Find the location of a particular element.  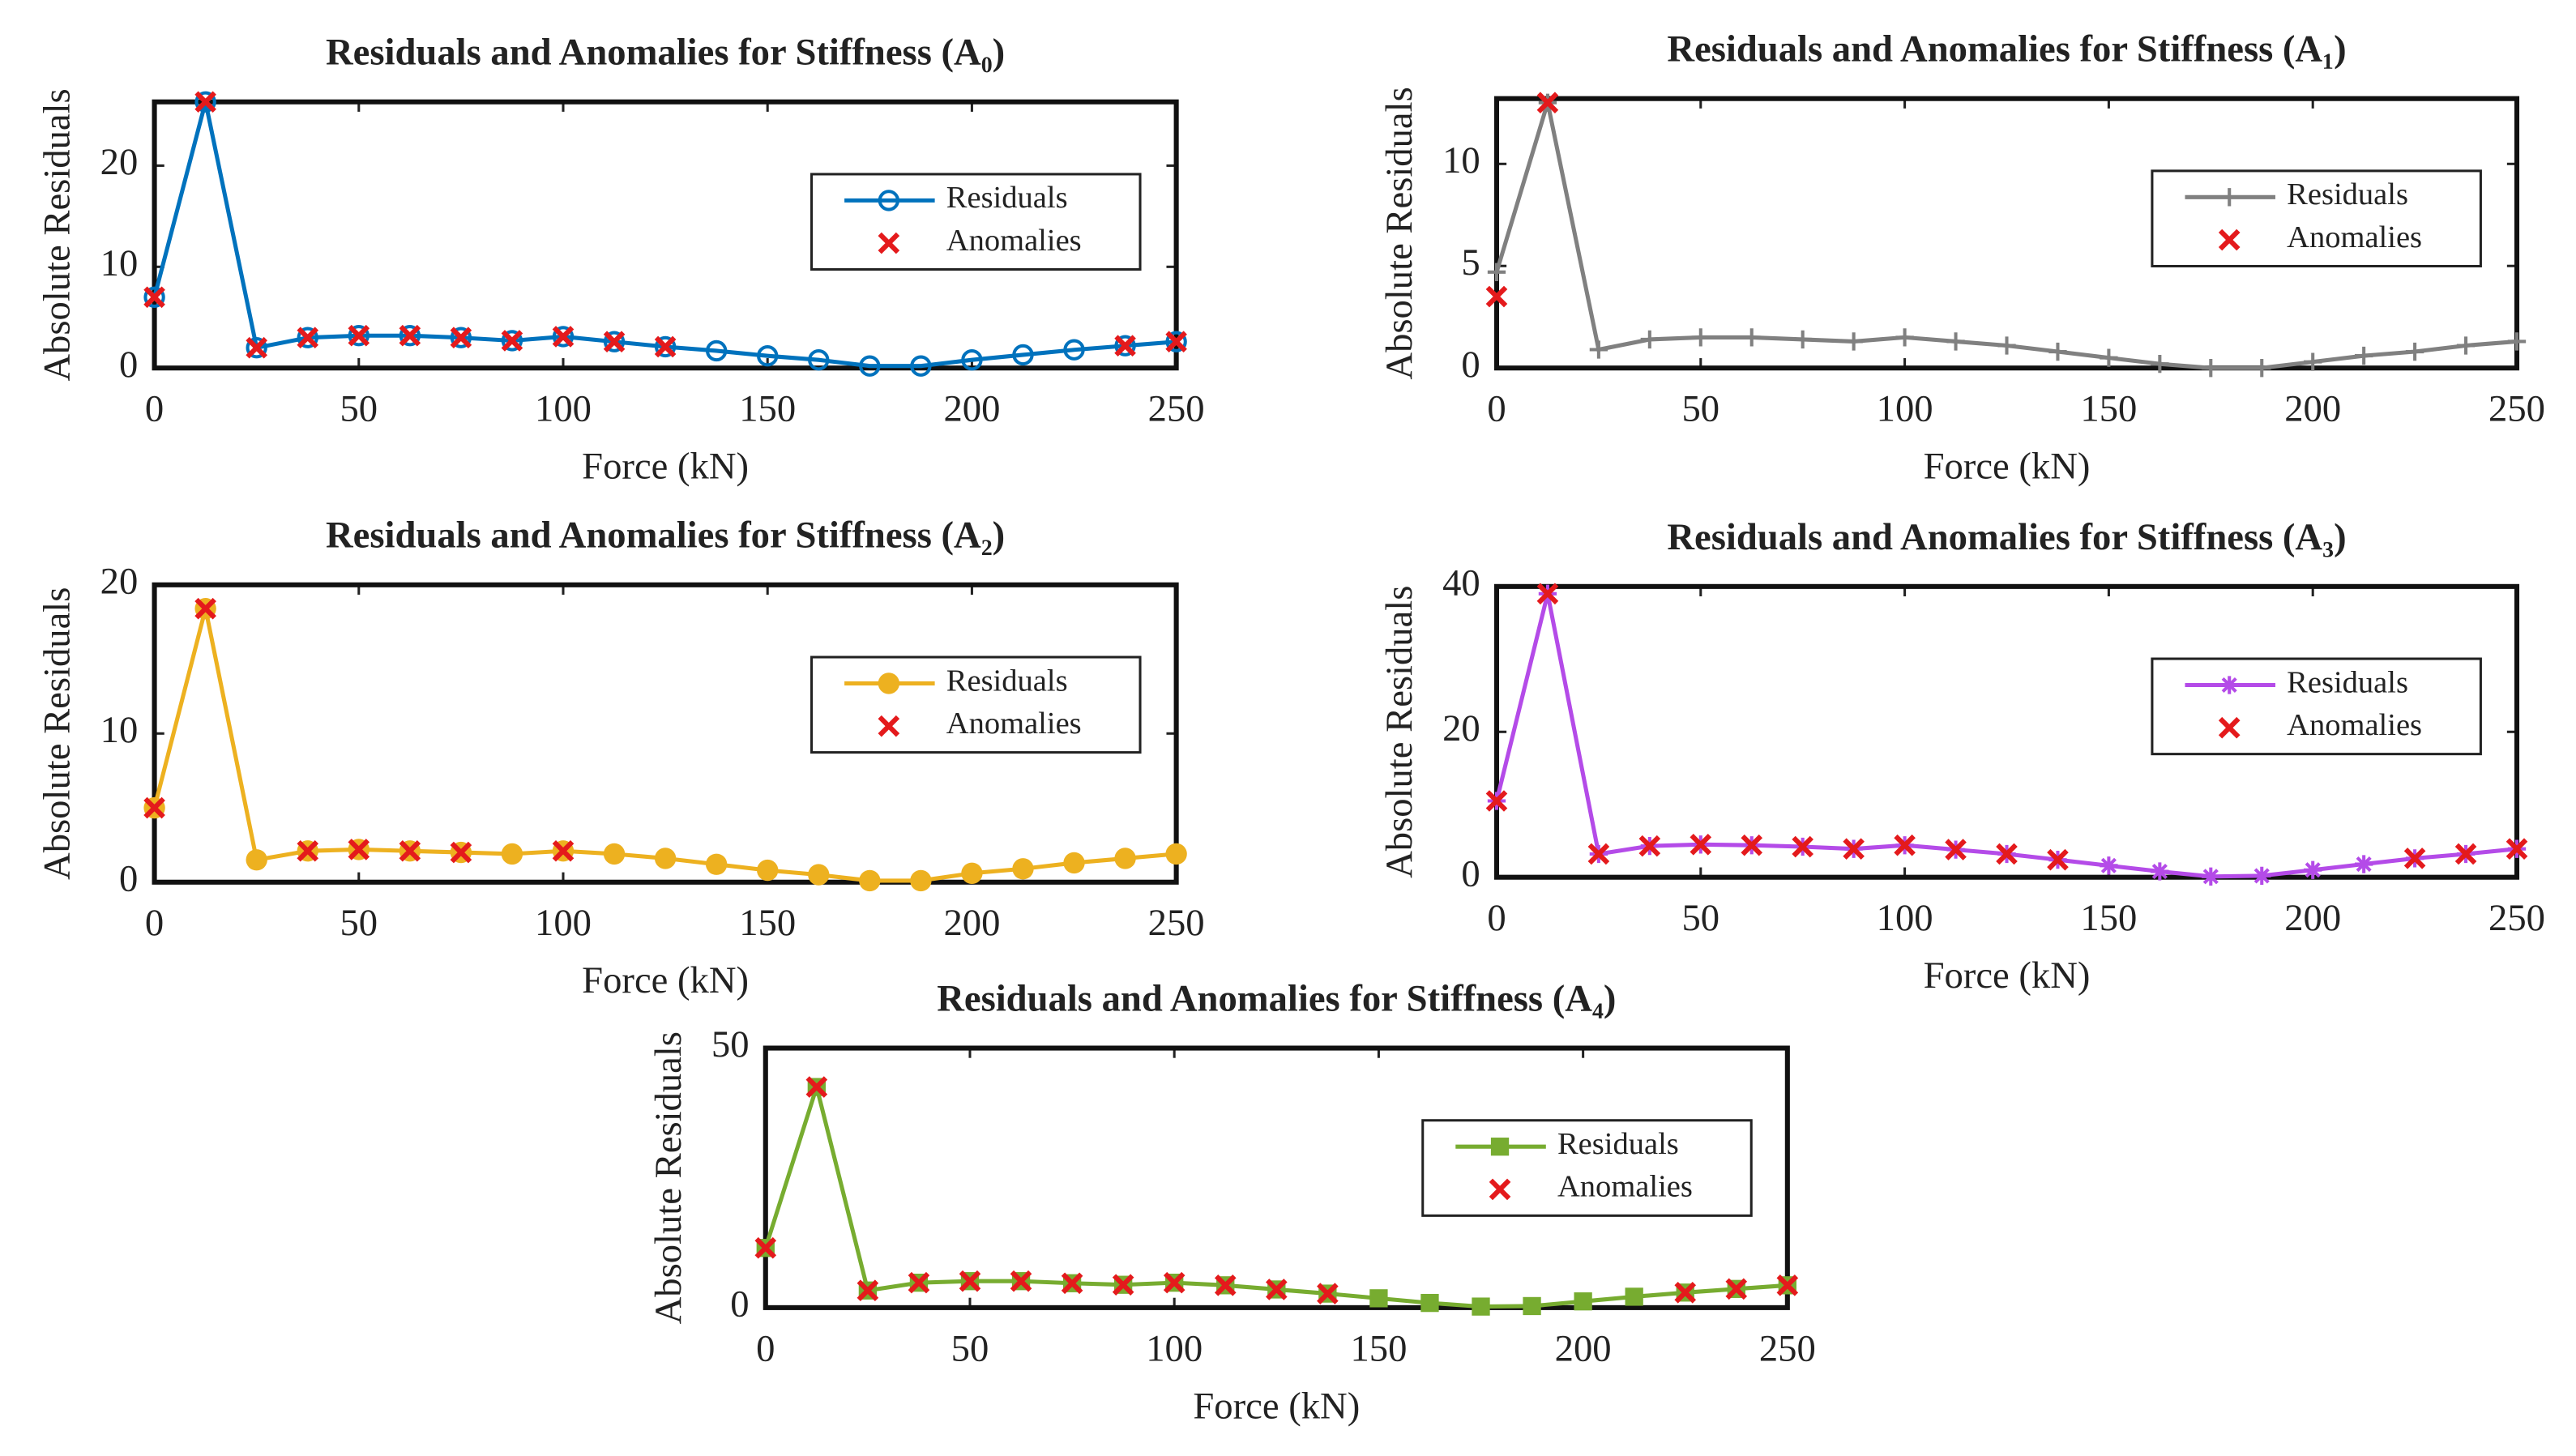

y-tick-label: 40 is located at coordinates (1461, 583).